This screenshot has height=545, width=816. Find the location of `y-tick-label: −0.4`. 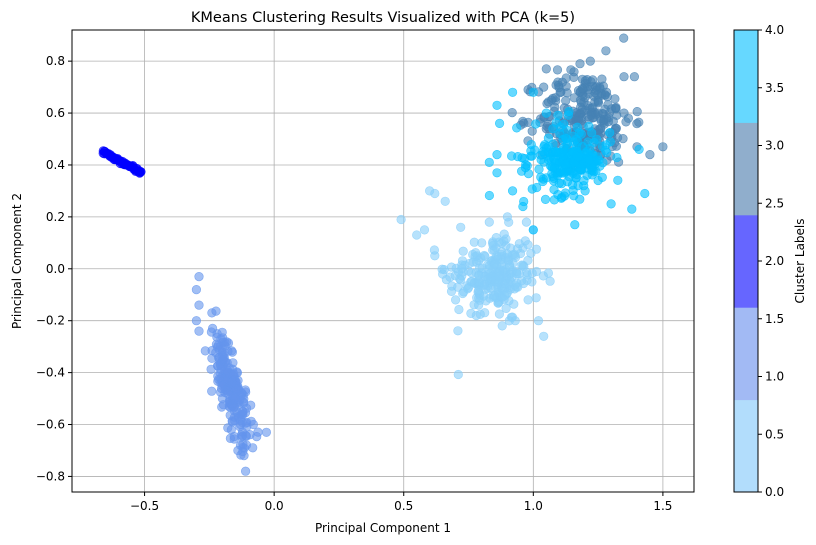

y-tick-label: −0.4 is located at coordinates (50, 373).